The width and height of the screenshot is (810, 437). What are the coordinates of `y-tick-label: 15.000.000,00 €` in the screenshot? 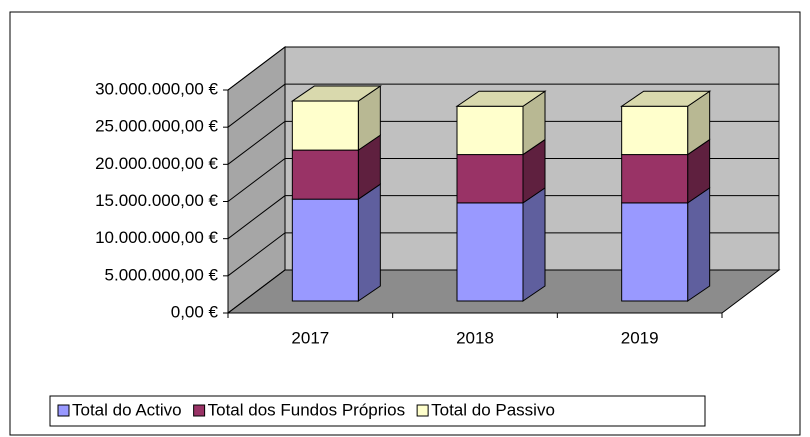 It's located at (156, 200).